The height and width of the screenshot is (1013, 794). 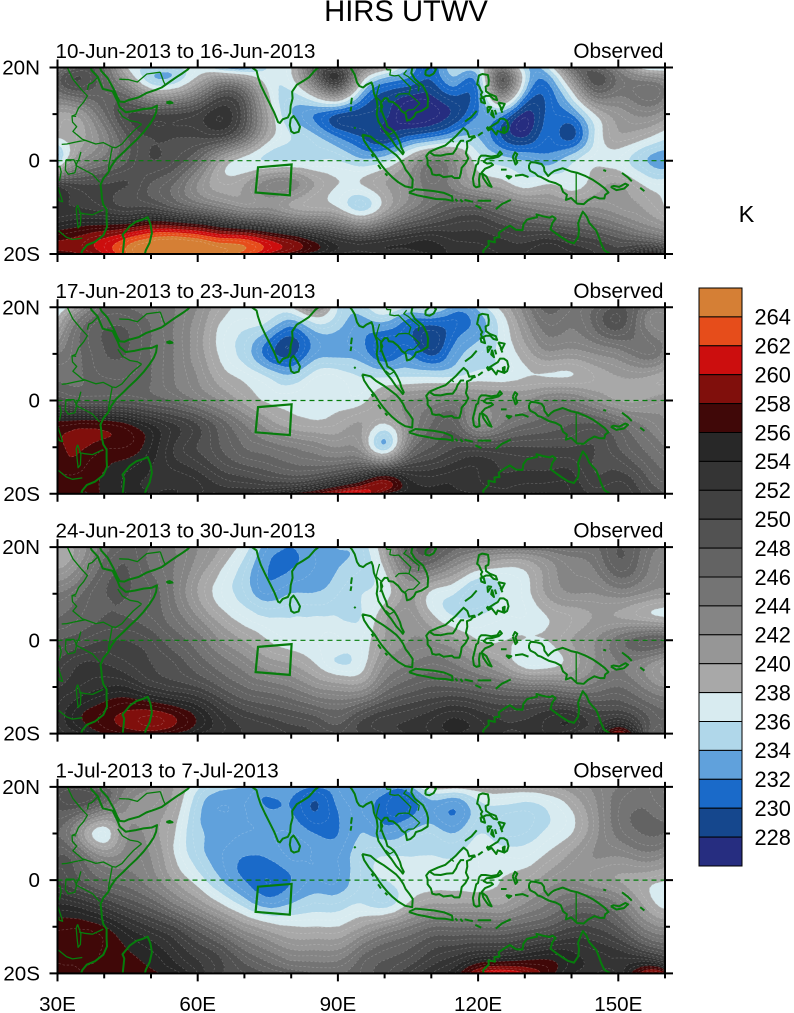 What do you see at coordinates (773, 837) in the screenshot?
I see `svg-text: 228` at bounding box center [773, 837].